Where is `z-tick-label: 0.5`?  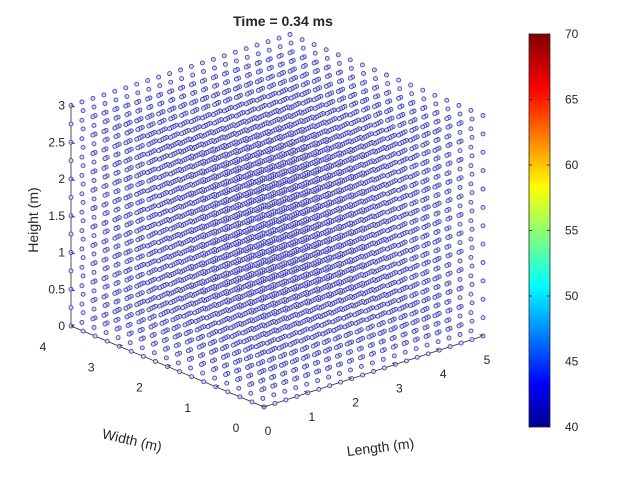
z-tick-label: 0.5 is located at coordinates (56, 289).